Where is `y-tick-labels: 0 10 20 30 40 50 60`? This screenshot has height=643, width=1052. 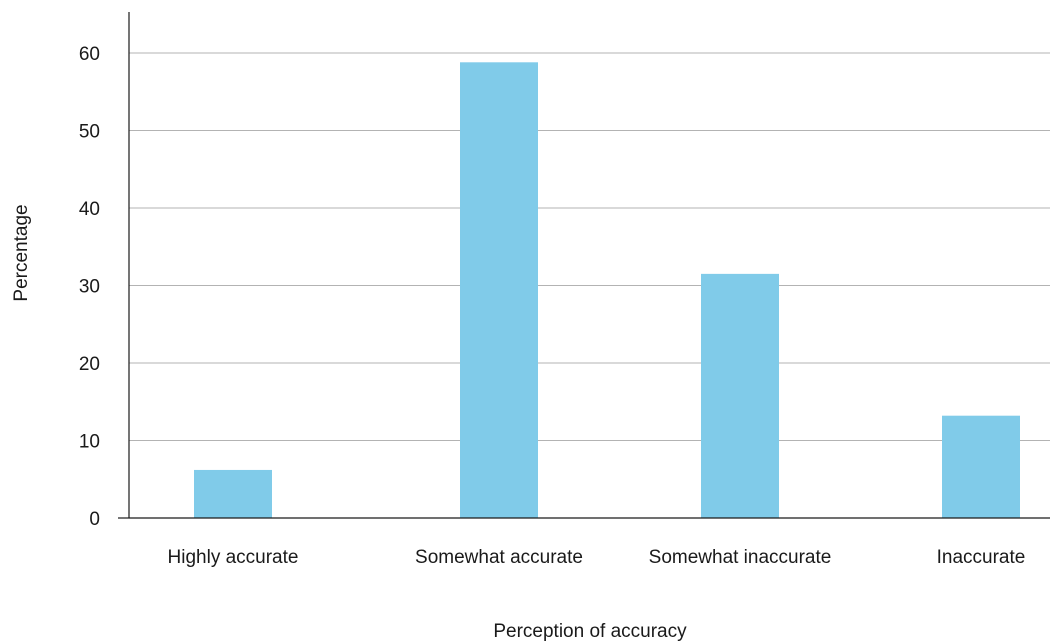
y-tick-labels: 0 10 20 30 40 50 60 is located at coordinates (89, 287).